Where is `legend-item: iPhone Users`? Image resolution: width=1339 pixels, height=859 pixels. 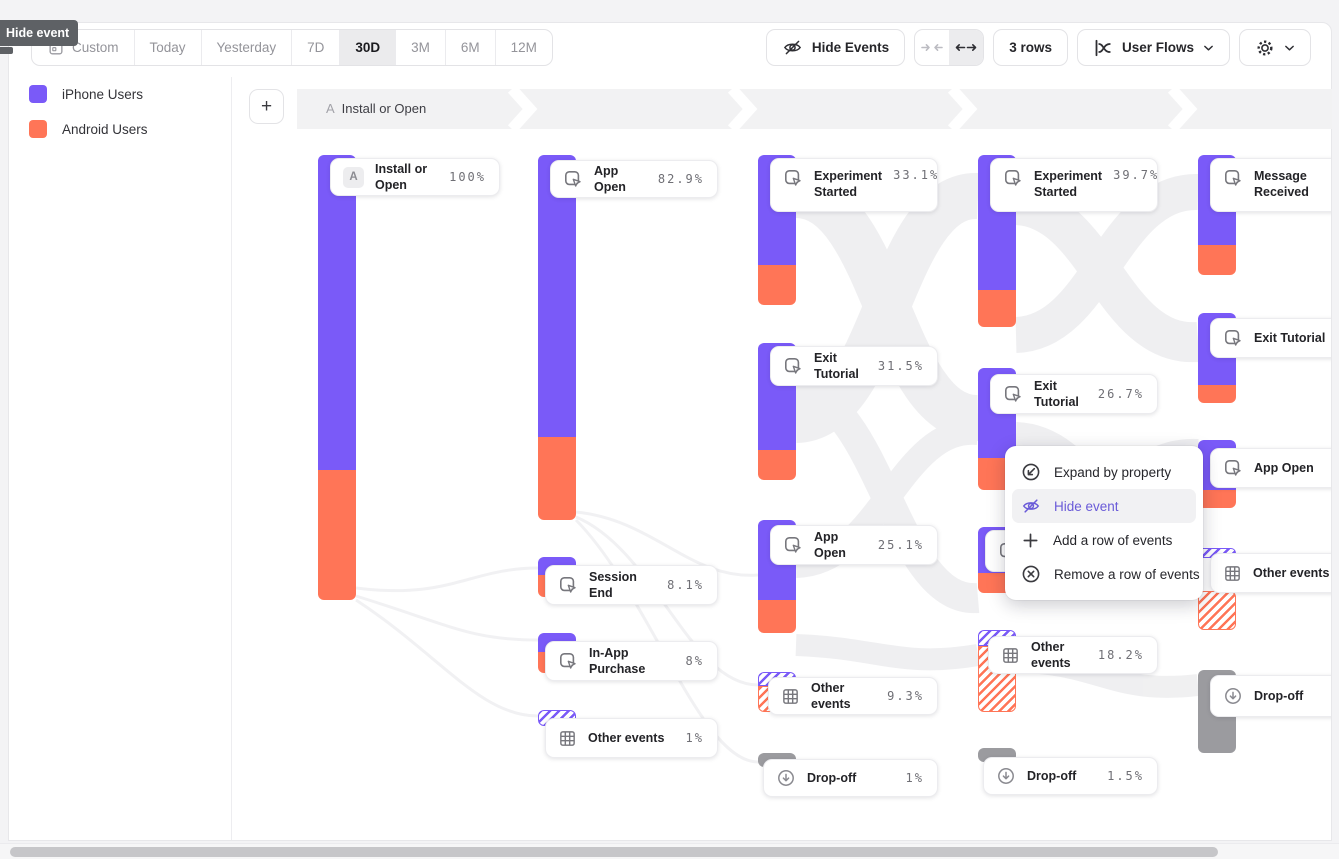 legend-item: iPhone Users is located at coordinates (88, 94).